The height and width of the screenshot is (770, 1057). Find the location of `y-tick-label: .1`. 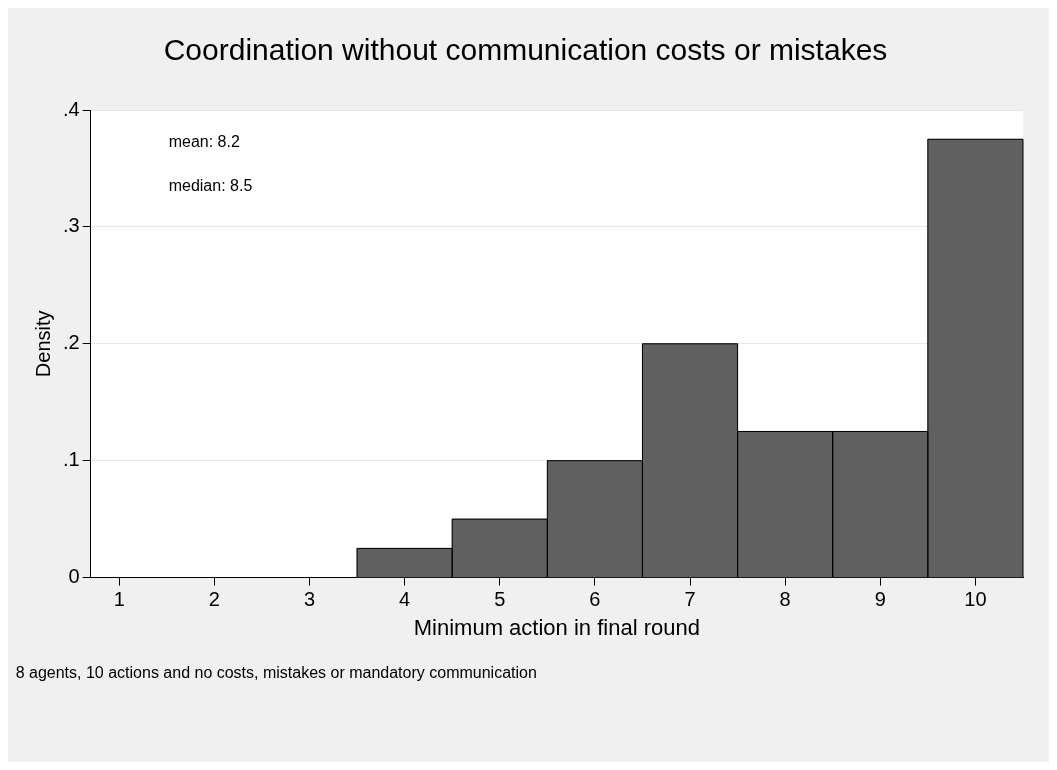

y-tick-label: .1 is located at coordinates (71, 459).